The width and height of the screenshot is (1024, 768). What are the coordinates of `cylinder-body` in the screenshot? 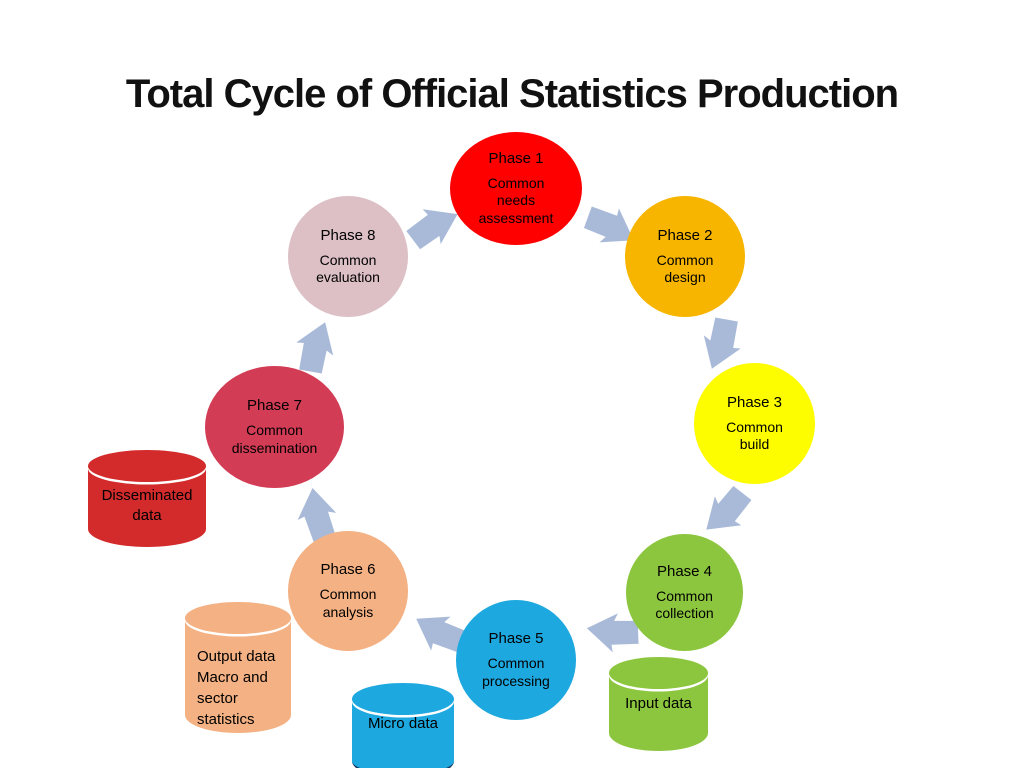 It's located at (238, 675).